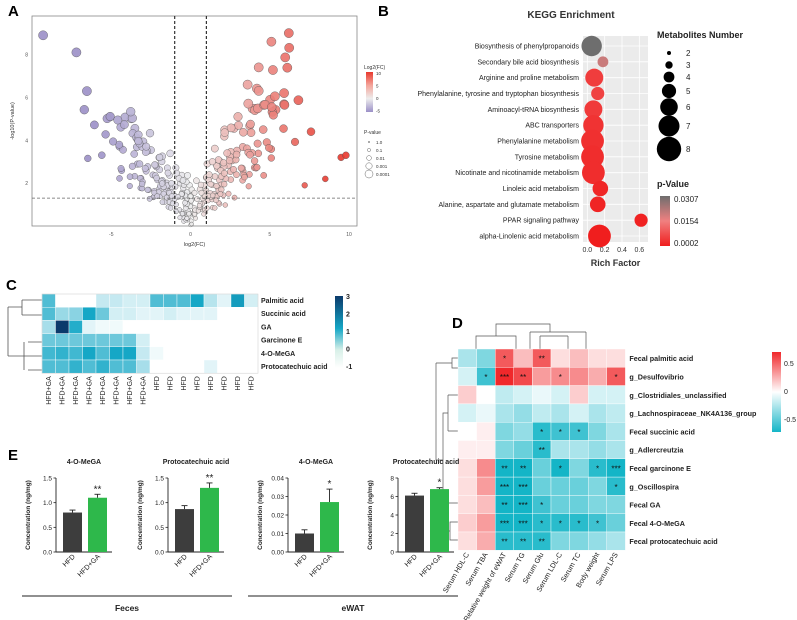 The image size is (797, 620). I want to click on bar-category-label: HFD, so click(181, 560).